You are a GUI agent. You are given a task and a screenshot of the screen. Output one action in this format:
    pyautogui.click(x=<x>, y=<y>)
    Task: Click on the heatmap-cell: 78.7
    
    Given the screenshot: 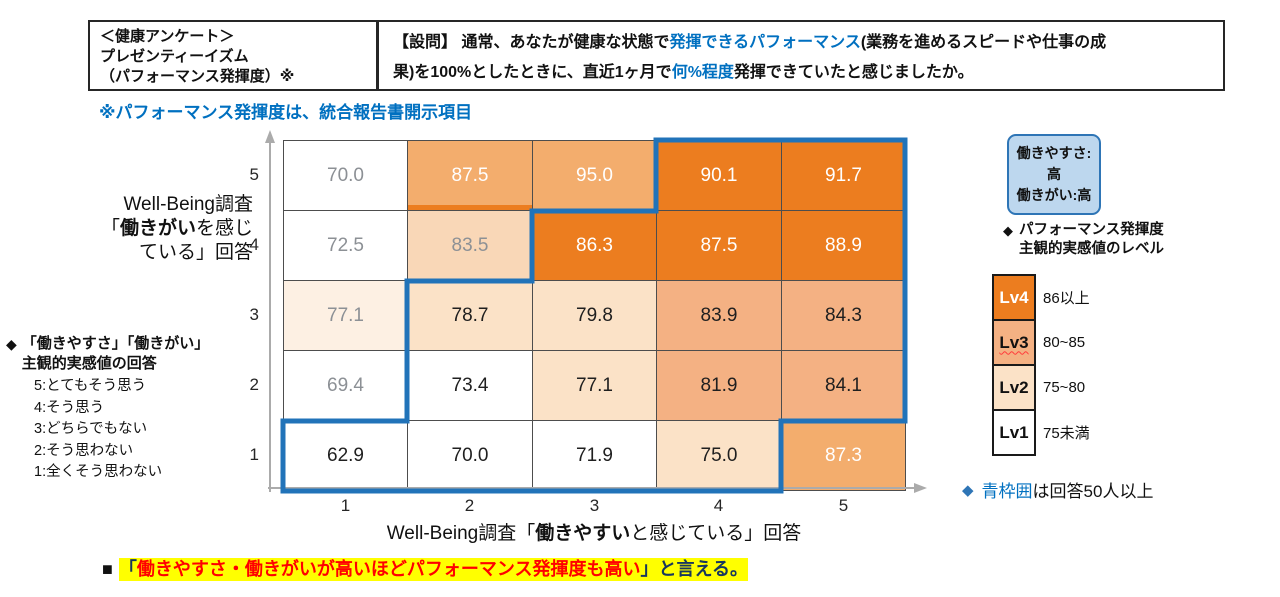 What is the action you would take?
    pyautogui.click(x=470, y=315)
    